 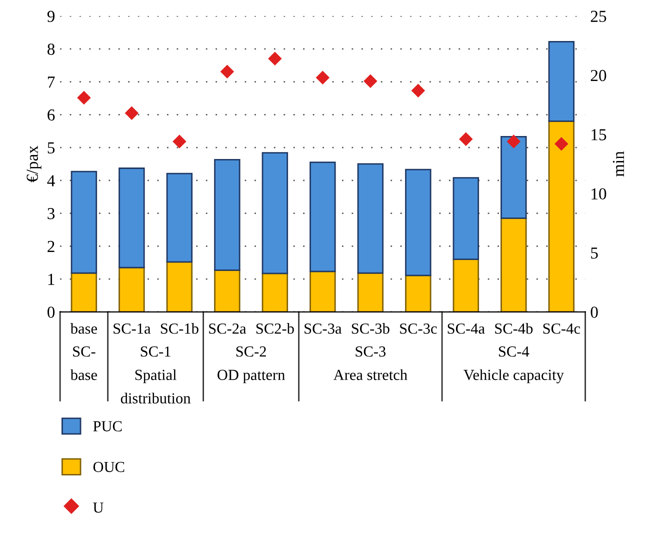 What do you see at coordinates (275, 328) in the screenshot?
I see `x-tick-label: SC2-b` at bounding box center [275, 328].